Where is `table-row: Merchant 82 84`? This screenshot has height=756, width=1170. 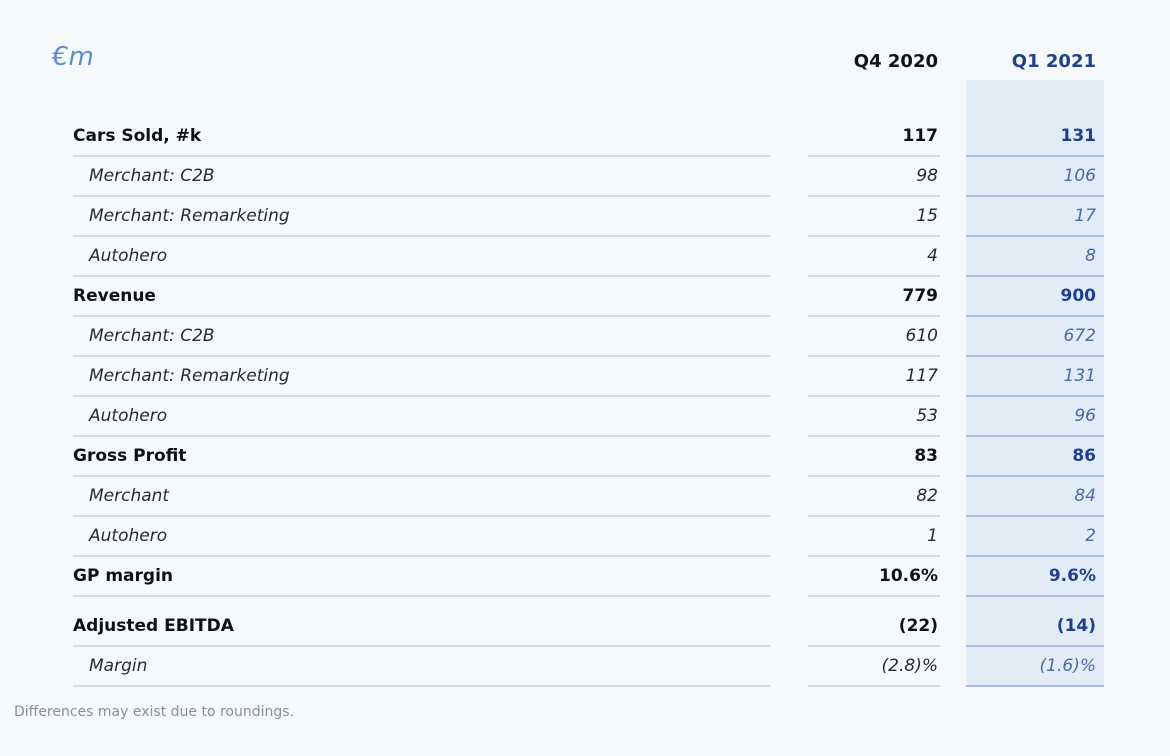 table-row: Merchant 82 84 is located at coordinates (585, 497).